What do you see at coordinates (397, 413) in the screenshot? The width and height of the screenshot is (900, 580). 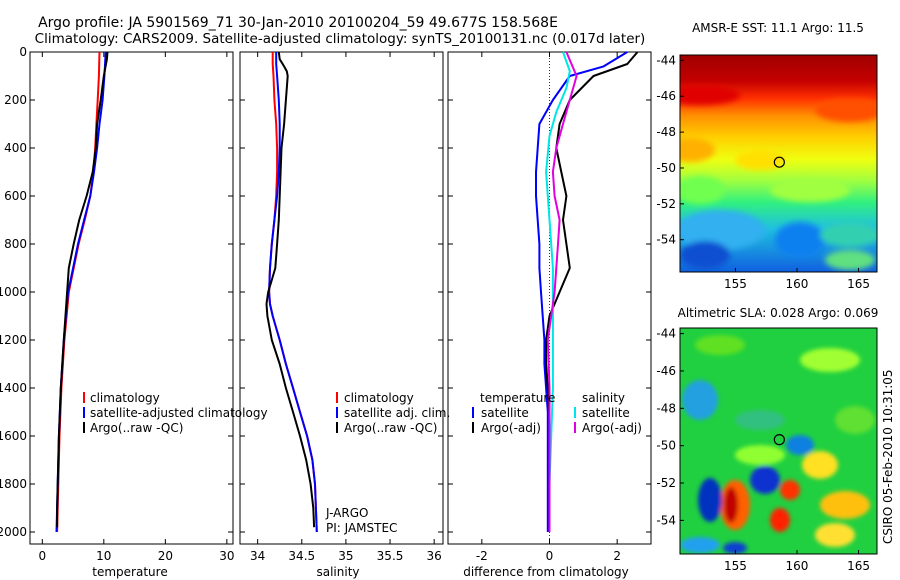 I see `legend-label-satellite: satellite adj. clim.` at bounding box center [397, 413].